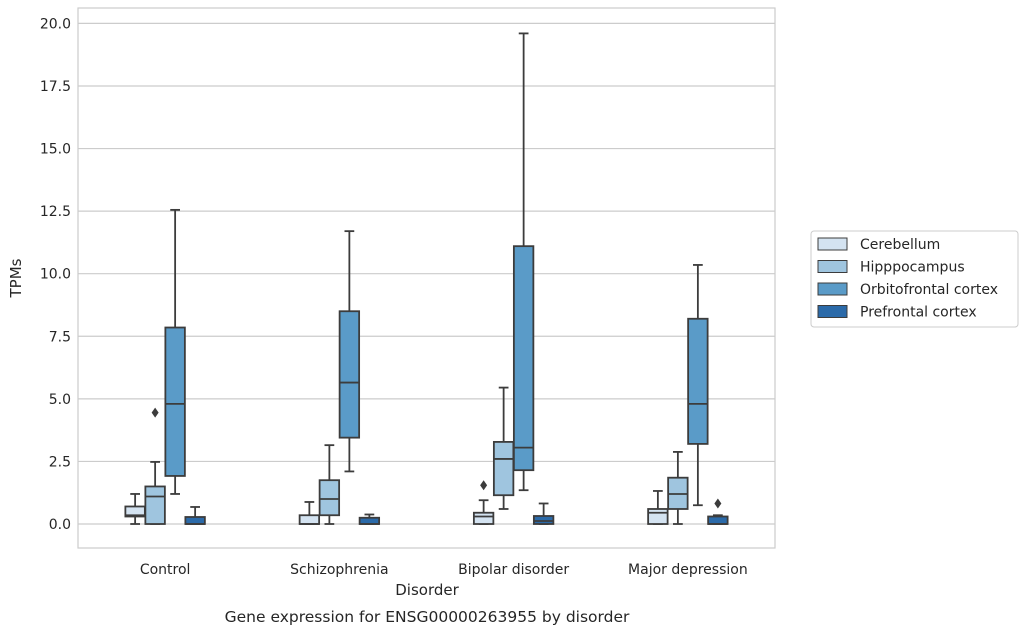 This screenshot has height=638, width=1028. I want to click on legend-label: Hipppocampus, so click(912, 268).